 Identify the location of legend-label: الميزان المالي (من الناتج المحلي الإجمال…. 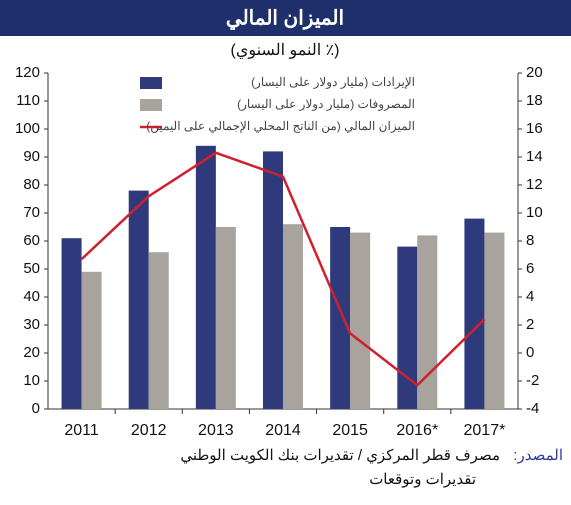
(280, 126).